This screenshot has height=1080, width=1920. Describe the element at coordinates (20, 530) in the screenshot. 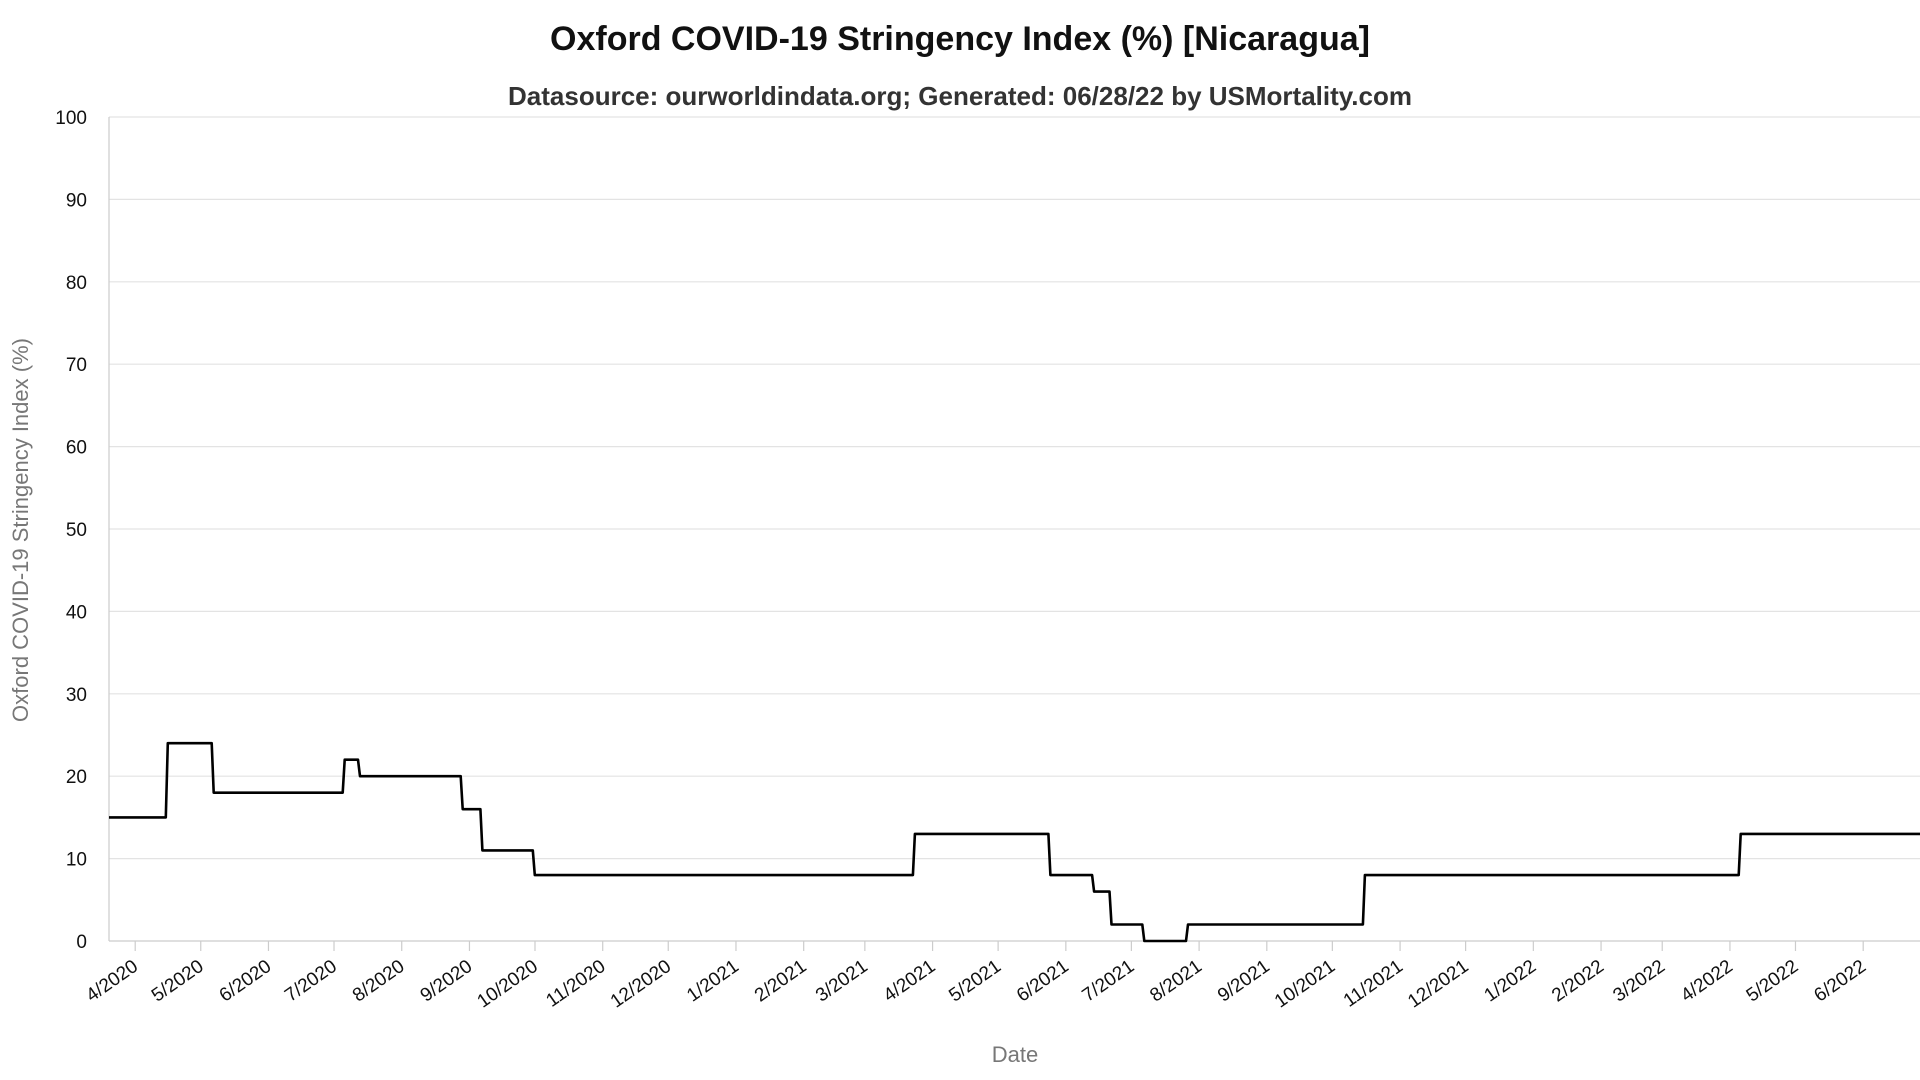

I see `y-axis-title: Oxford COVID-19 Stringency Index (%)` at that location.